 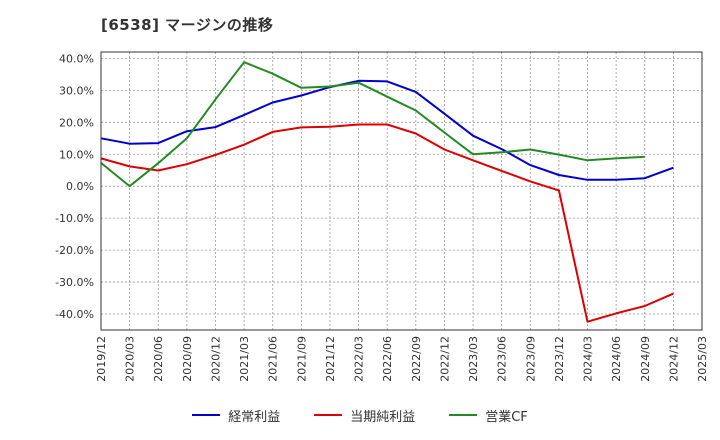 What do you see at coordinates (158, 359) in the screenshot?
I see `x-tick-label: 2020/06` at bounding box center [158, 359].